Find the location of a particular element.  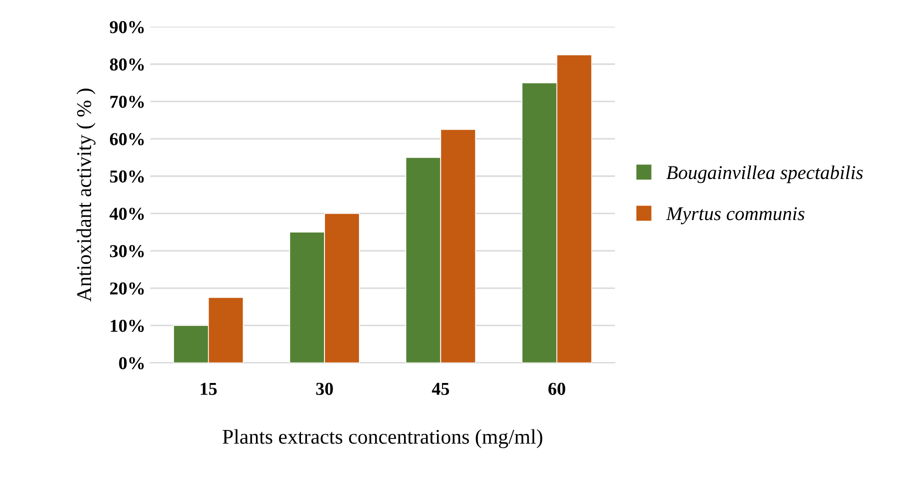

y-tick-label: 30% is located at coordinates (127, 251).